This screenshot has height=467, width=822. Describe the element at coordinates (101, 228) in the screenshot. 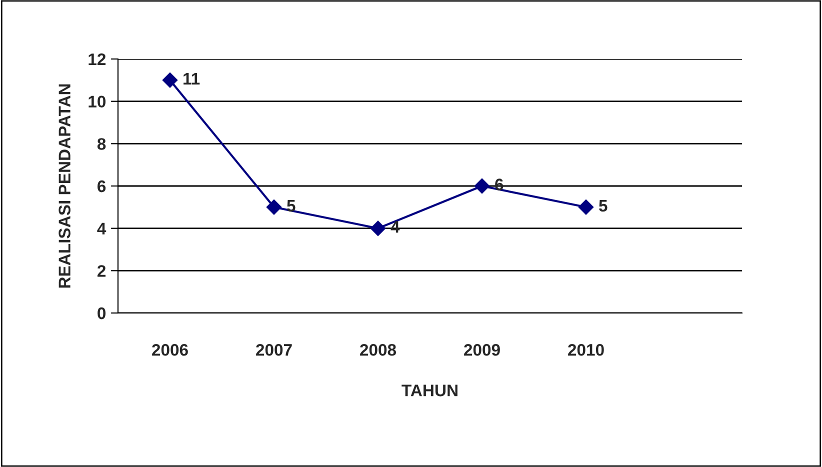

I see `y-tick-label: 4` at that location.